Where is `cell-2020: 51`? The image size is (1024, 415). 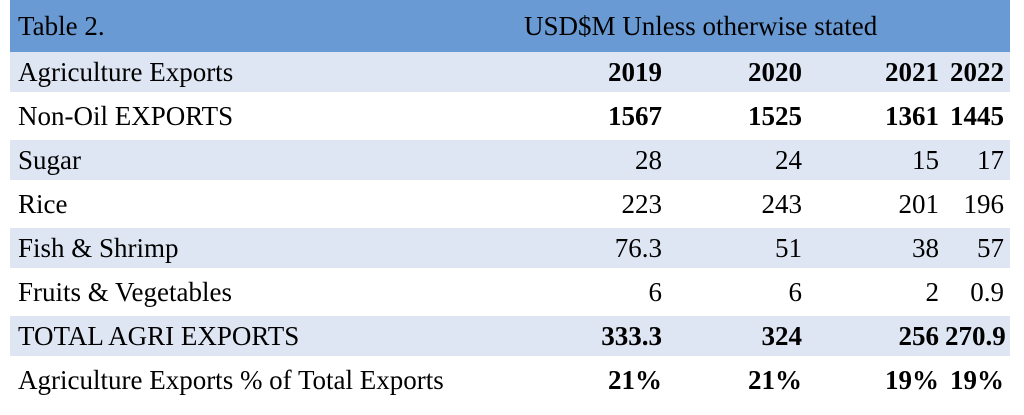 cell-2020: 51 is located at coordinates (740, 246).